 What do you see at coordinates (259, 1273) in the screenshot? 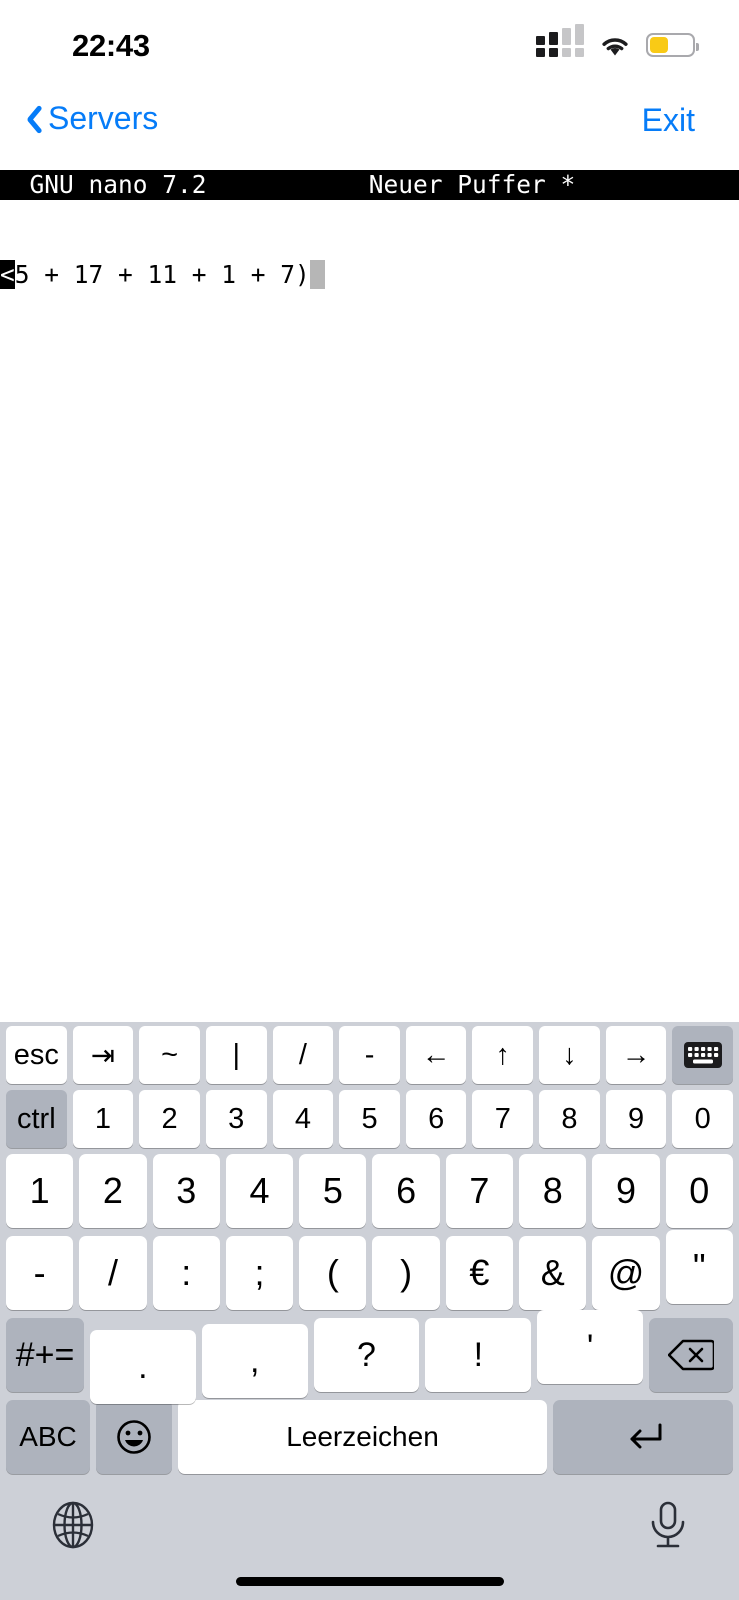
I see `key-semicolon: ;` at bounding box center [259, 1273].